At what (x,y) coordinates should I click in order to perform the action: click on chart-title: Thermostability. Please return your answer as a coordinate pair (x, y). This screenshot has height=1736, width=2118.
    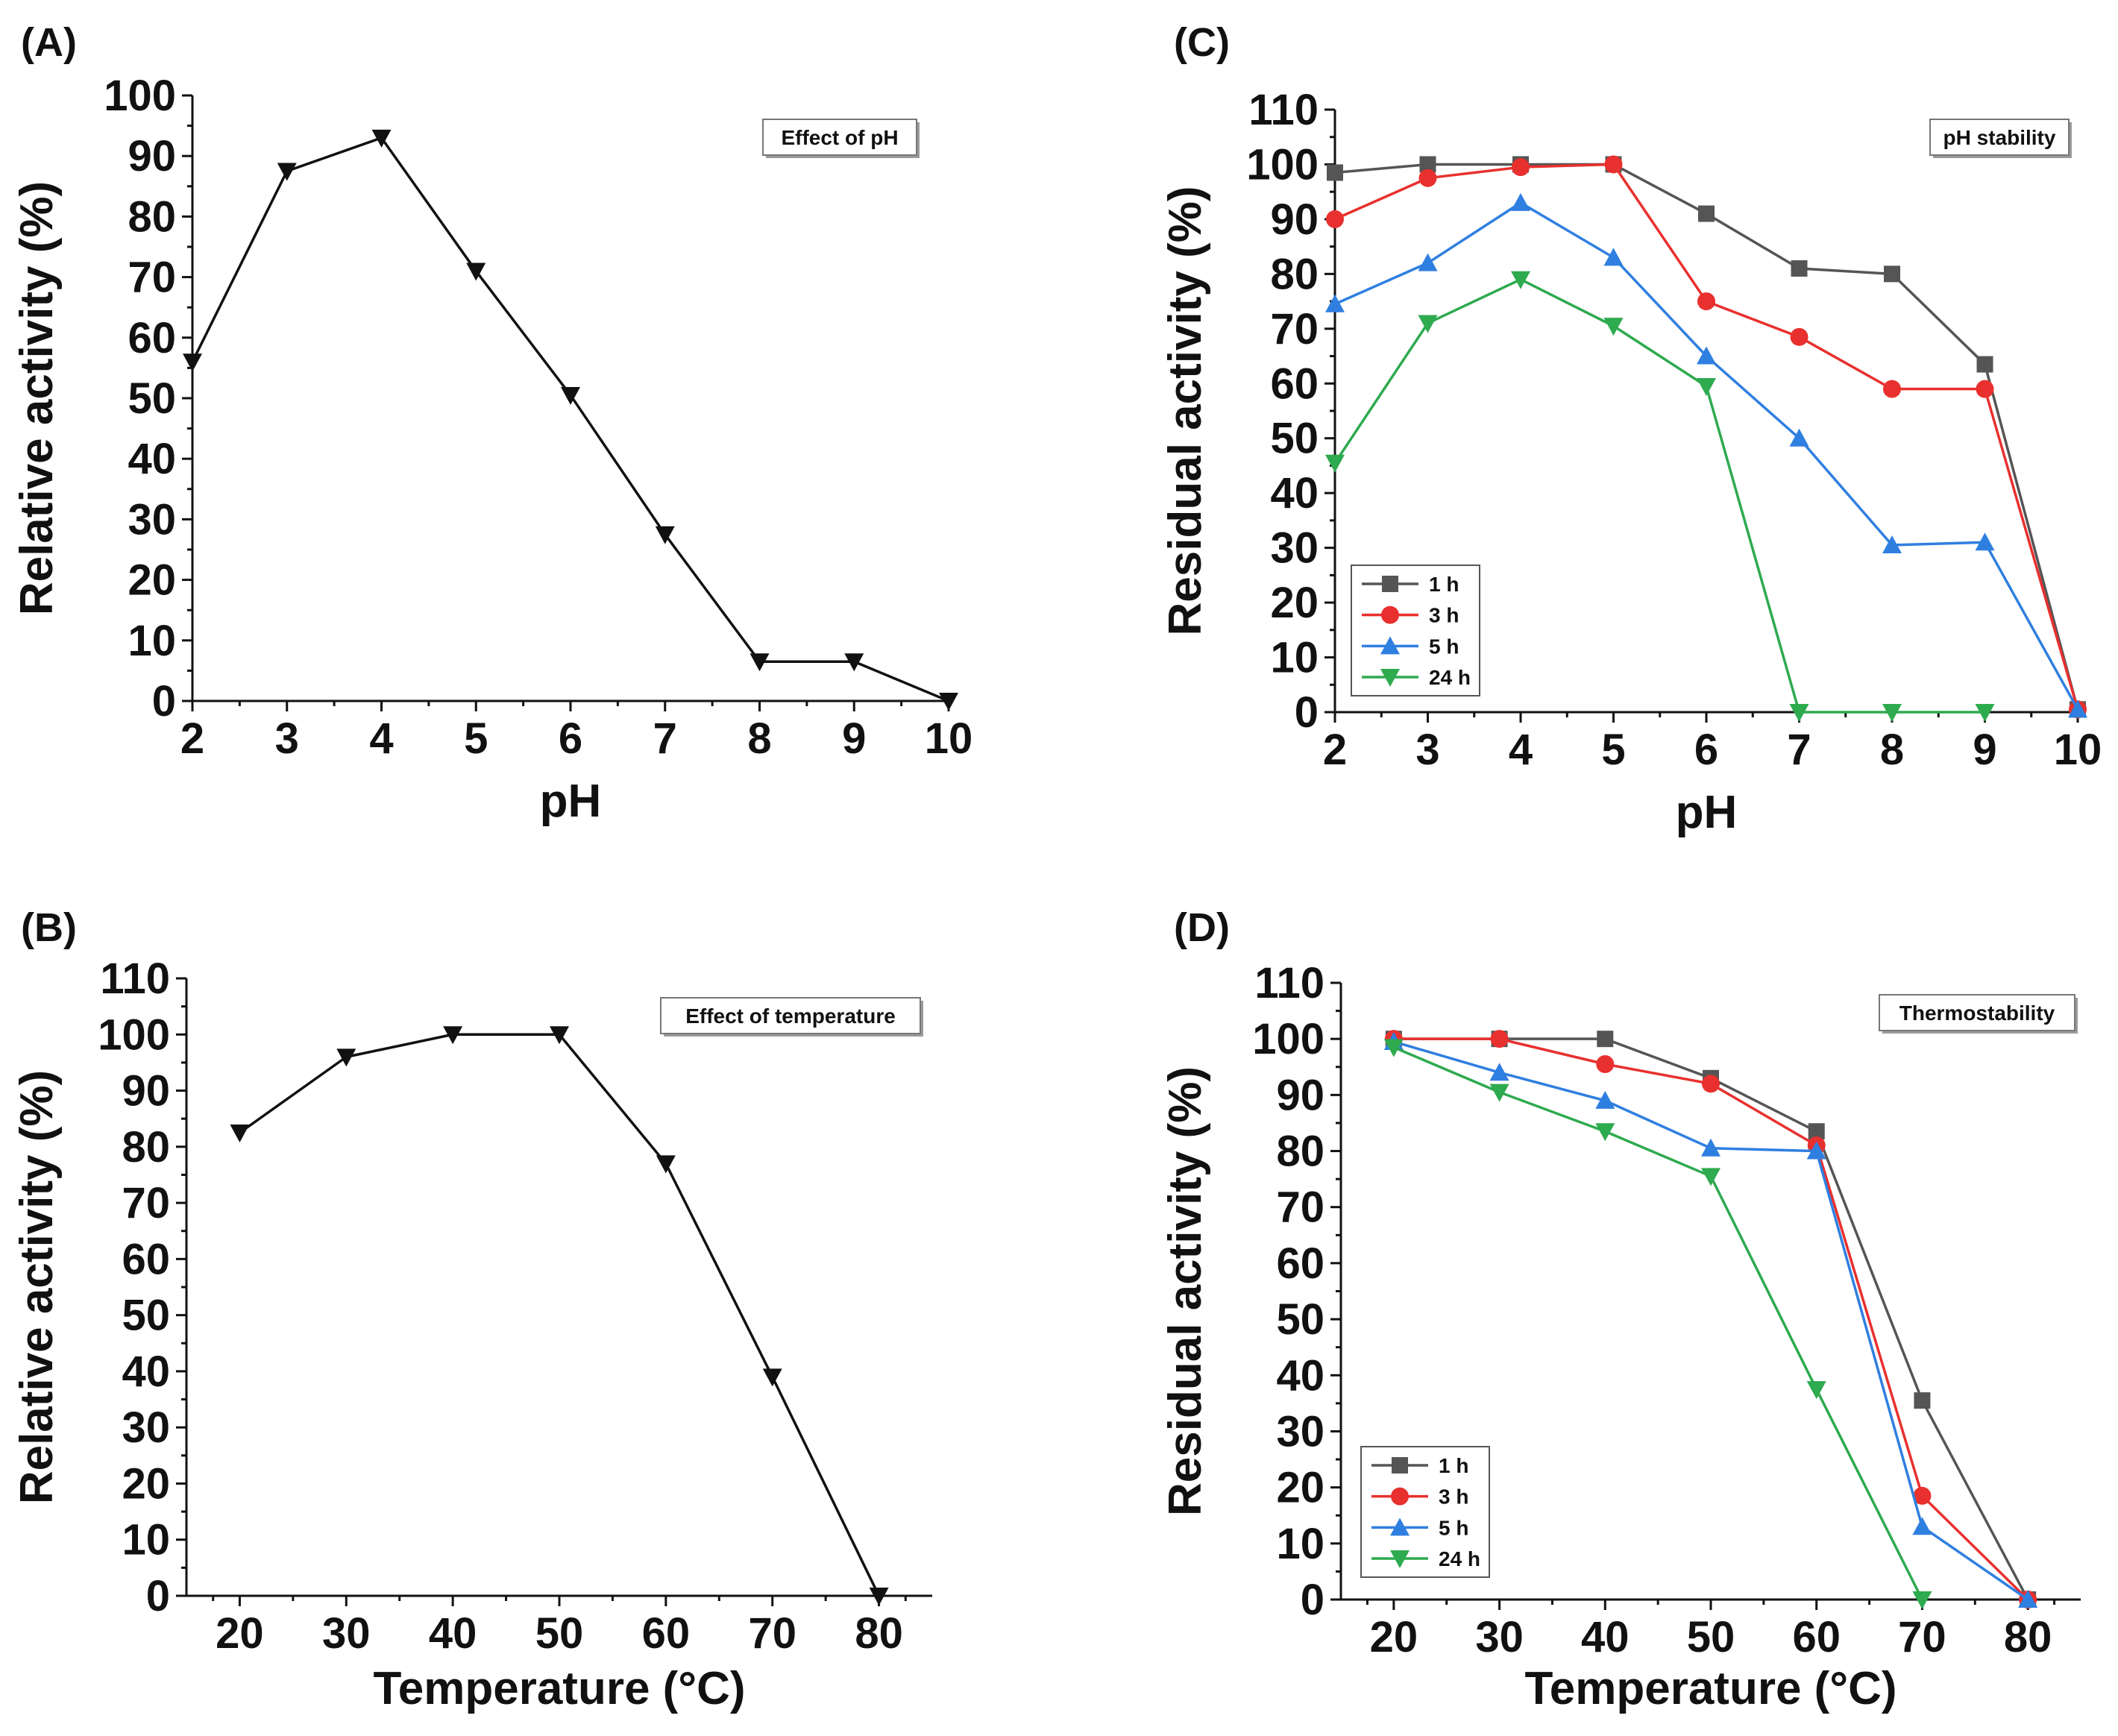
    Looking at the image, I should click on (1977, 1013).